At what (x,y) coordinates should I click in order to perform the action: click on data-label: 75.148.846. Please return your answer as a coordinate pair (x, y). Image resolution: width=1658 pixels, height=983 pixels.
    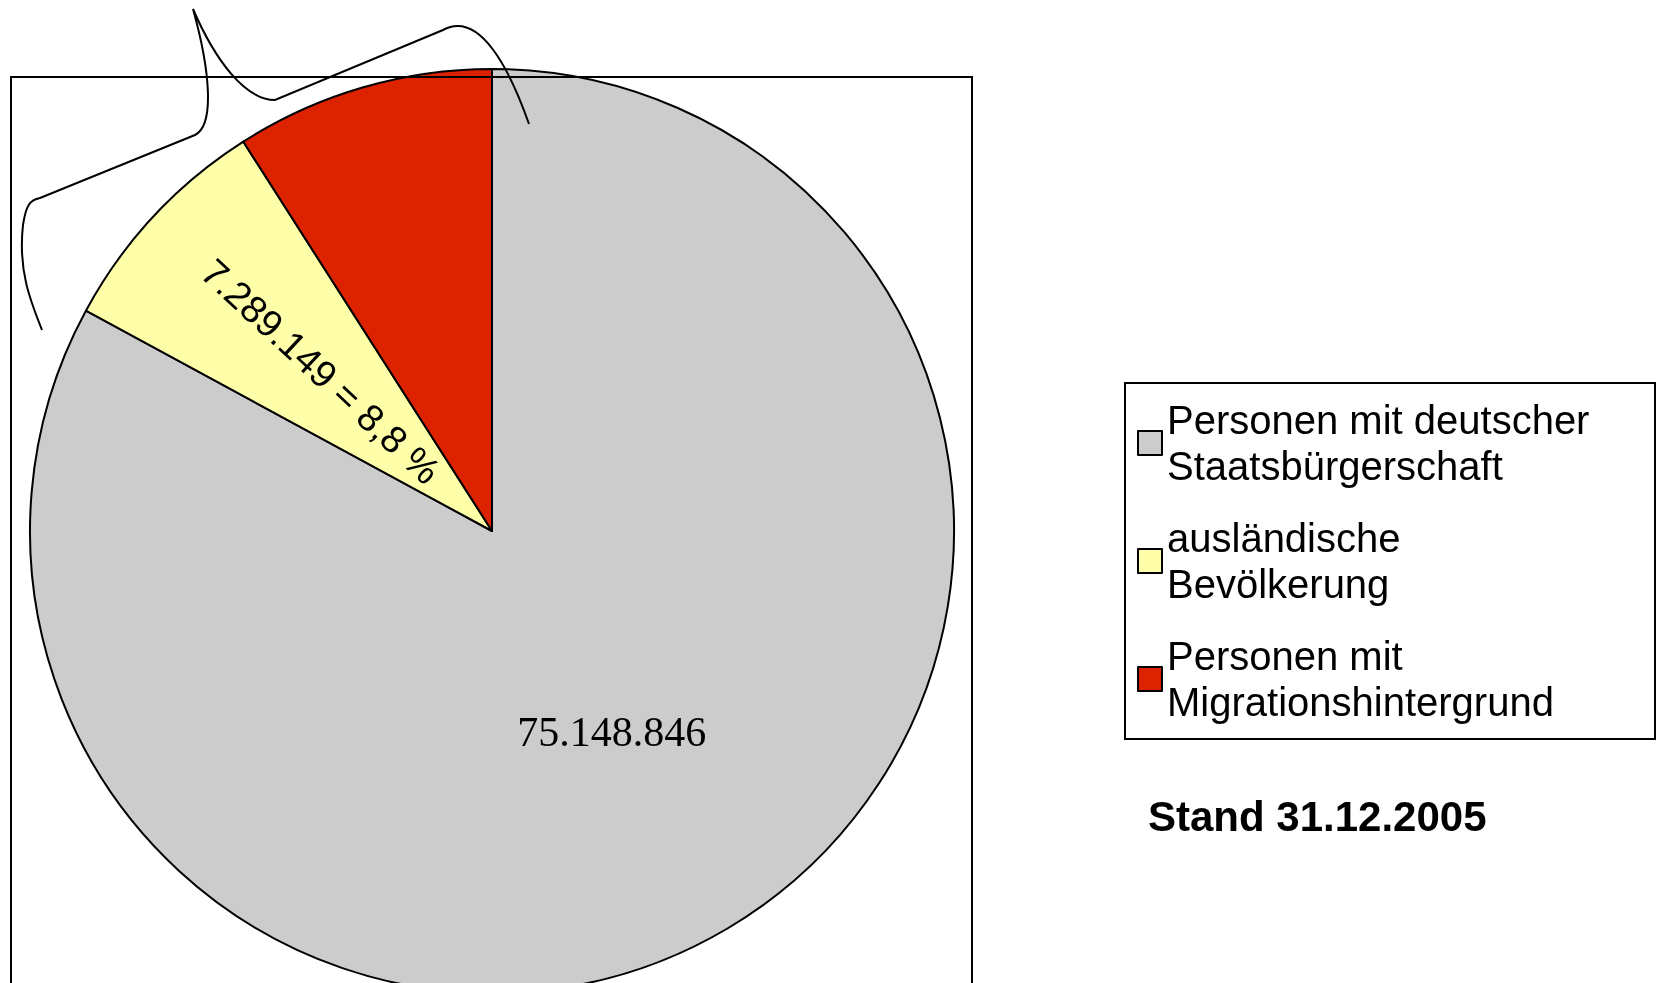
    Looking at the image, I should click on (612, 732).